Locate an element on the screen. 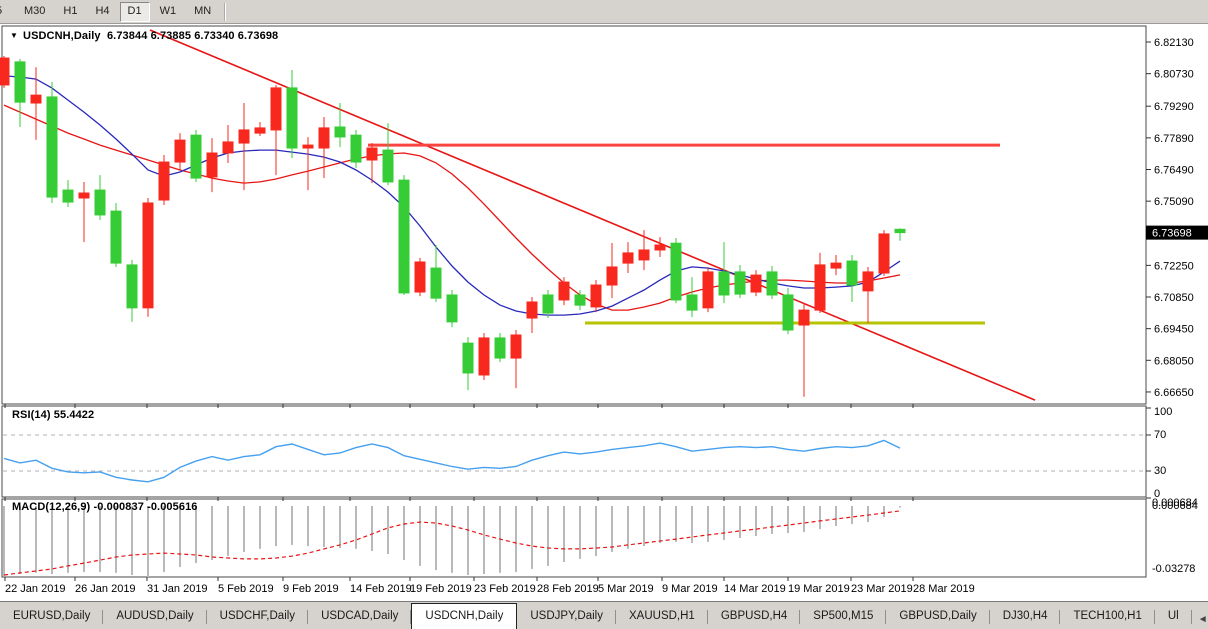  chevron-down-icon: ▼ is located at coordinates (14, 35).